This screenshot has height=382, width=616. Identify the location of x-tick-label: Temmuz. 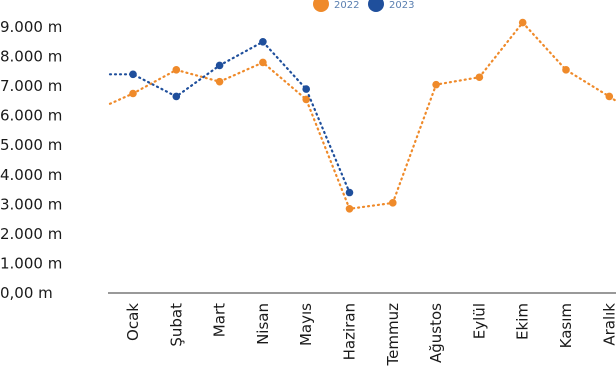
(393, 335).